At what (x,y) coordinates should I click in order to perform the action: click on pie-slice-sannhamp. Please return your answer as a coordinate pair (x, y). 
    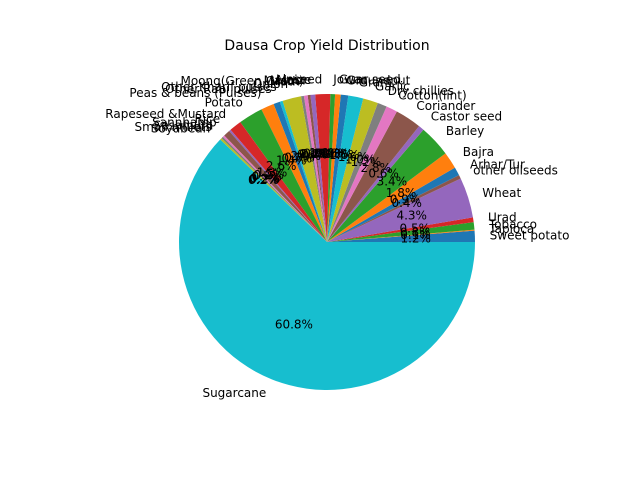
    Looking at the image, I should click on (275, 186).